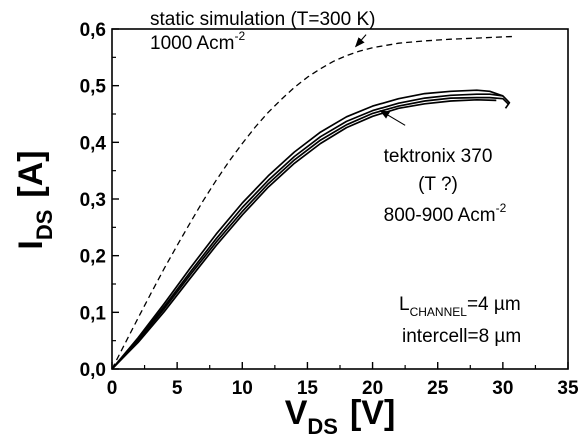  I want to click on annotation-static-arrow, so click(360, 41).